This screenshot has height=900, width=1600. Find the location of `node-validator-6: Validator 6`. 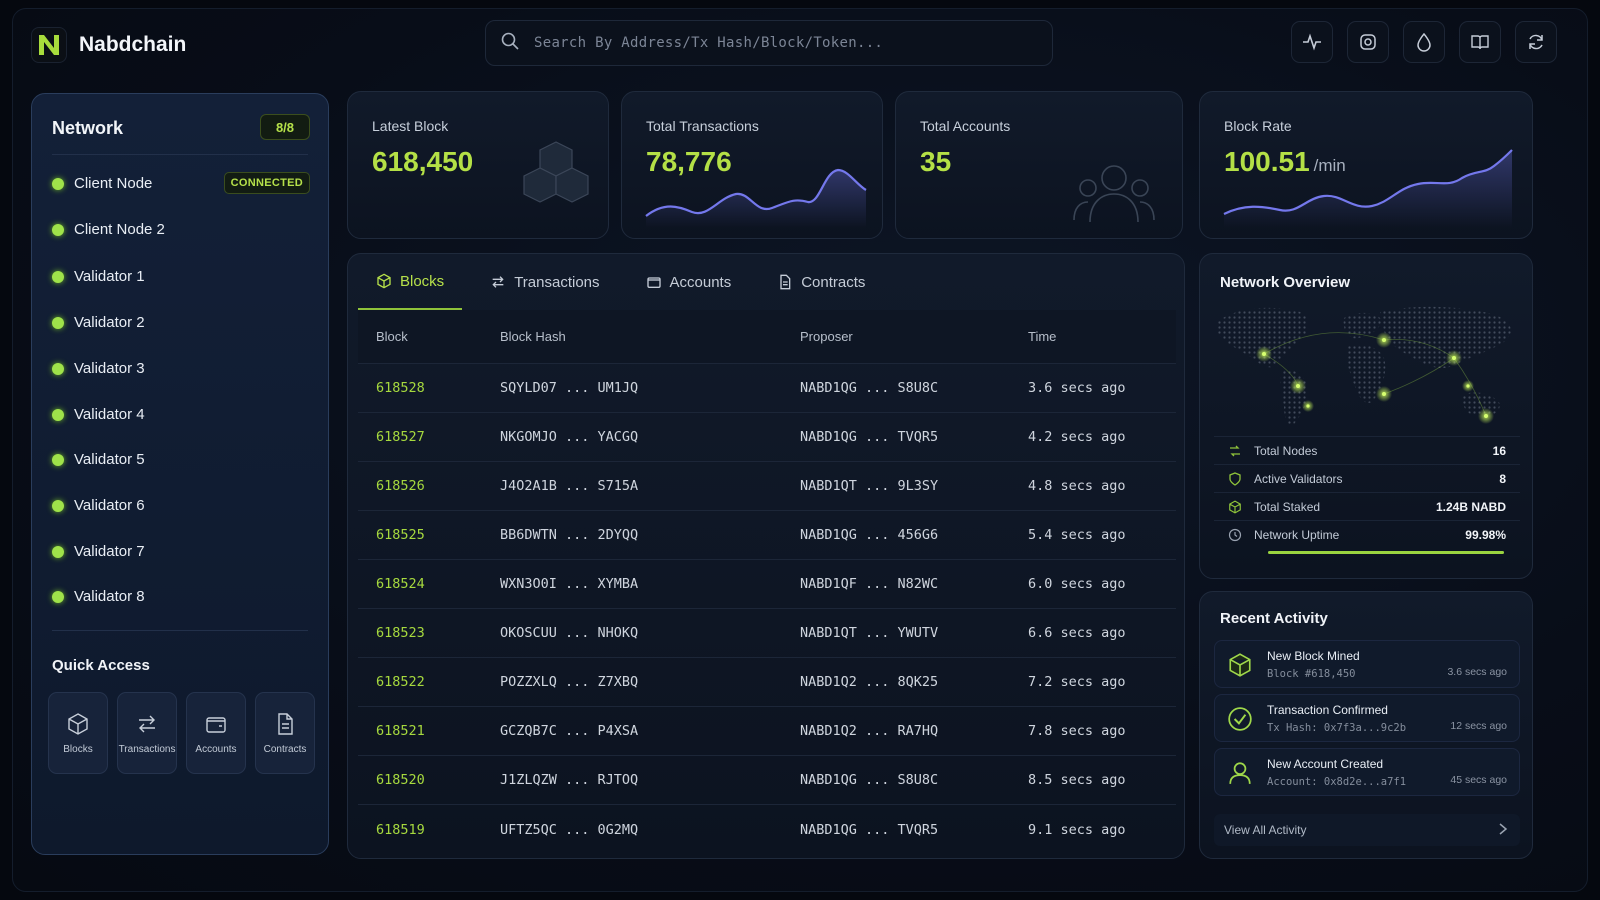

node-validator-6: Validator 6 is located at coordinates (98, 505).